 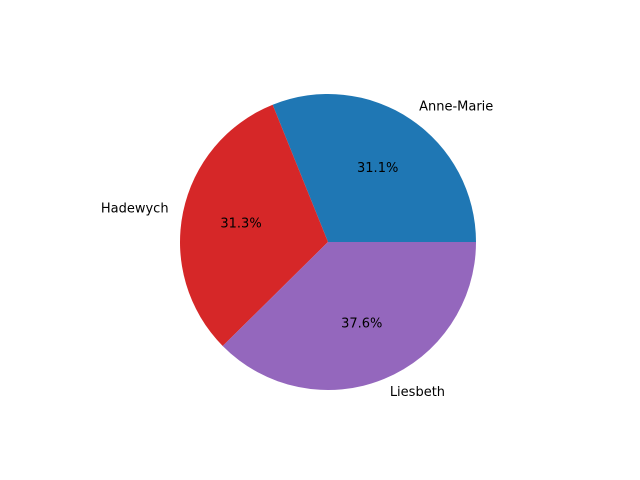 I want to click on slice-label-anne-marie: Anne-Marie, so click(x=456, y=107).